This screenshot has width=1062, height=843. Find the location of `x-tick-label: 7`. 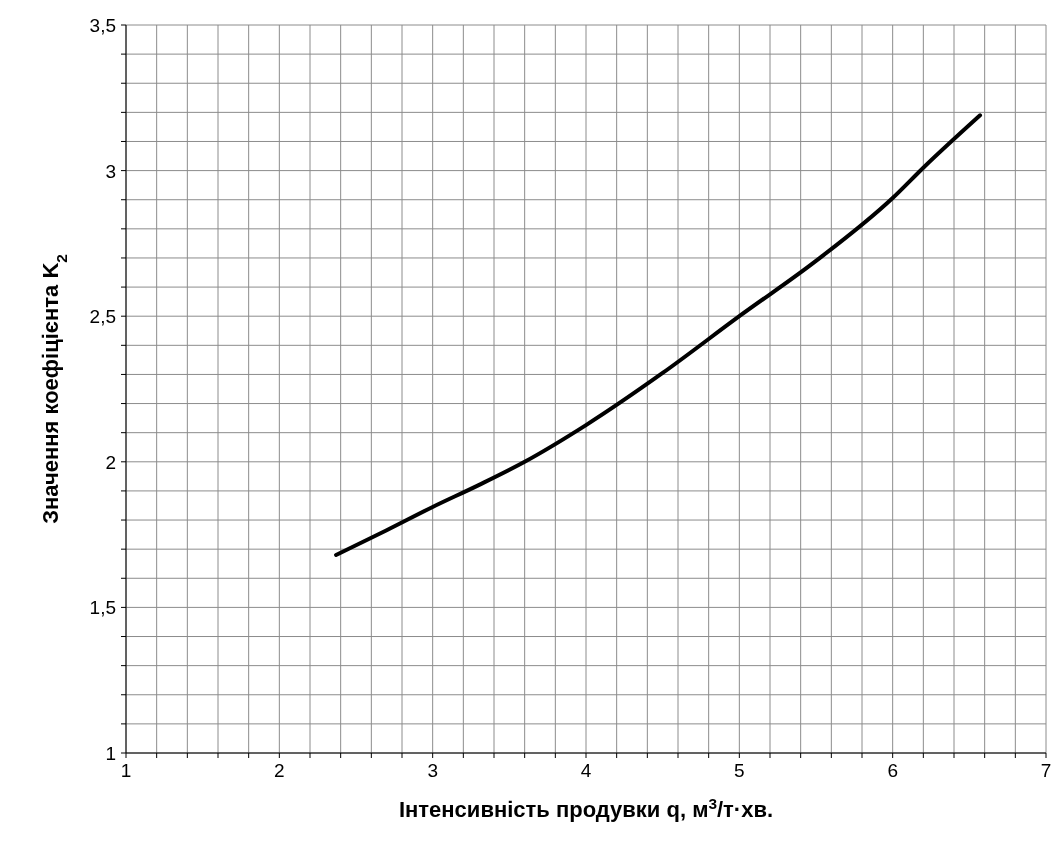

x-tick-label: 7 is located at coordinates (1046, 770).